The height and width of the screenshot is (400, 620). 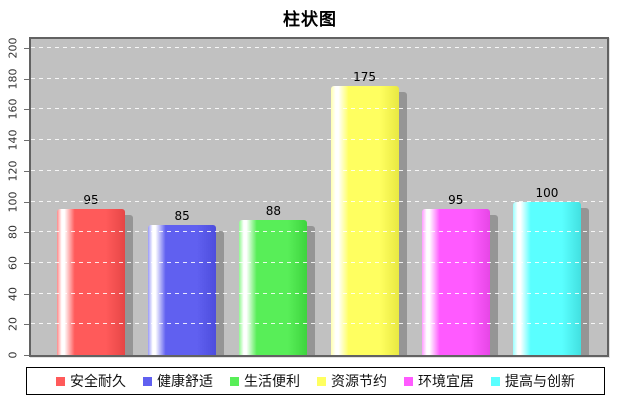 I want to click on chart-title: 柱状图, so click(x=310, y=20).